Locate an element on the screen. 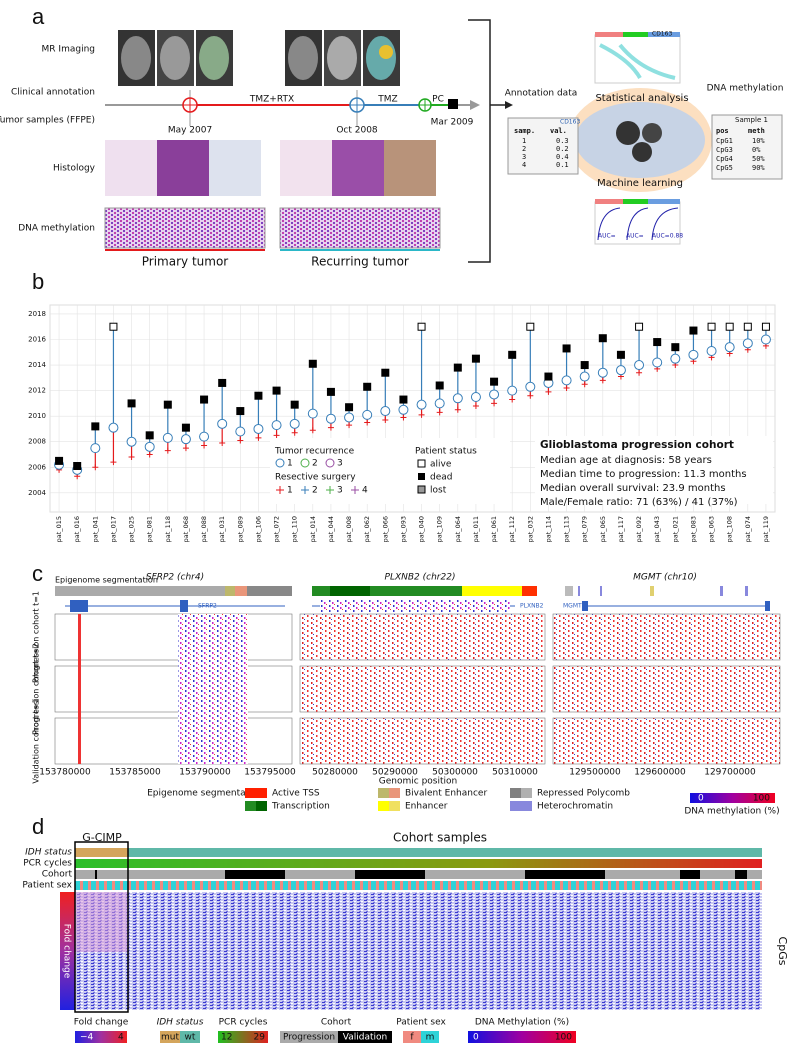 This screenshot has width=800, height=1057. gene-title: MGMT (chr10) is located at coordinates (665, 578).